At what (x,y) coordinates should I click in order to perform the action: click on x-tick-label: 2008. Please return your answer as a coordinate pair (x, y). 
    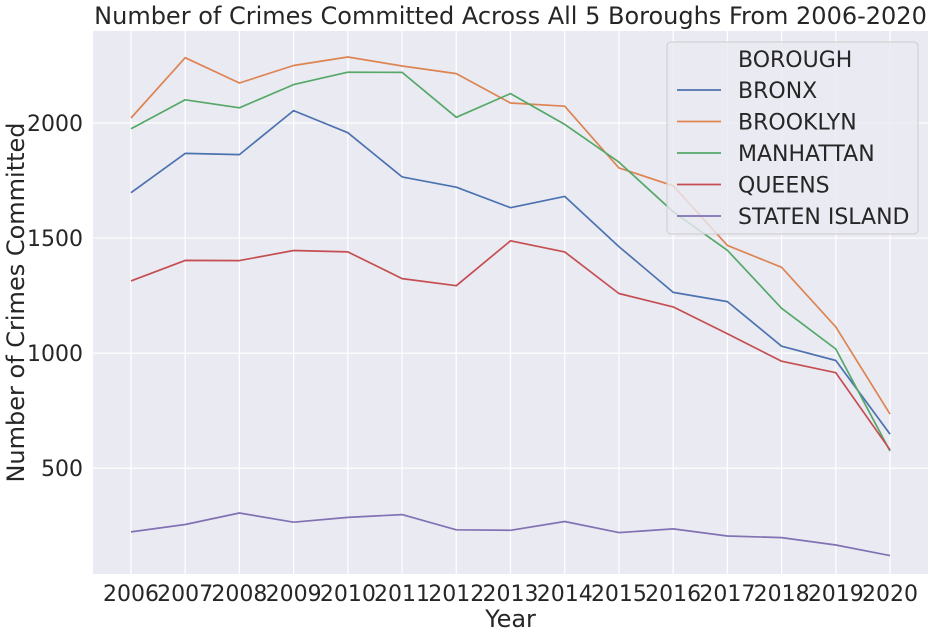
    Looking at the image, I should click on (239, 594).